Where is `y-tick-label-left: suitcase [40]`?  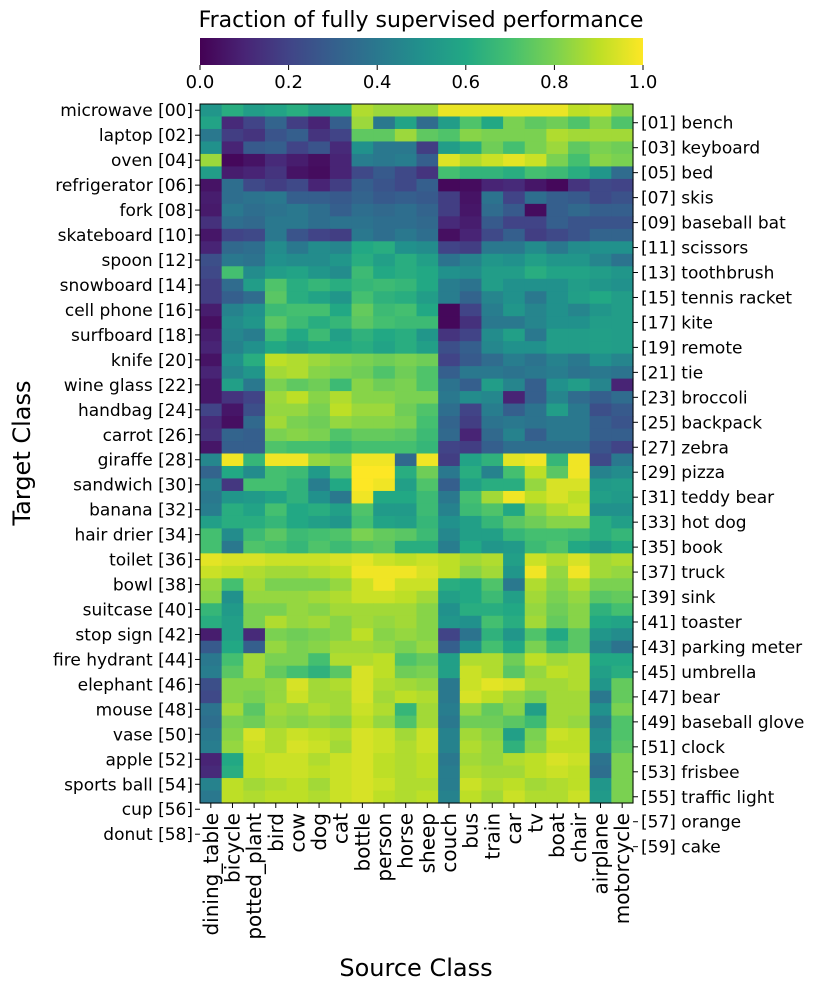 y-tick-label-left: suitcase [40] is located at coordinates (138, 611).